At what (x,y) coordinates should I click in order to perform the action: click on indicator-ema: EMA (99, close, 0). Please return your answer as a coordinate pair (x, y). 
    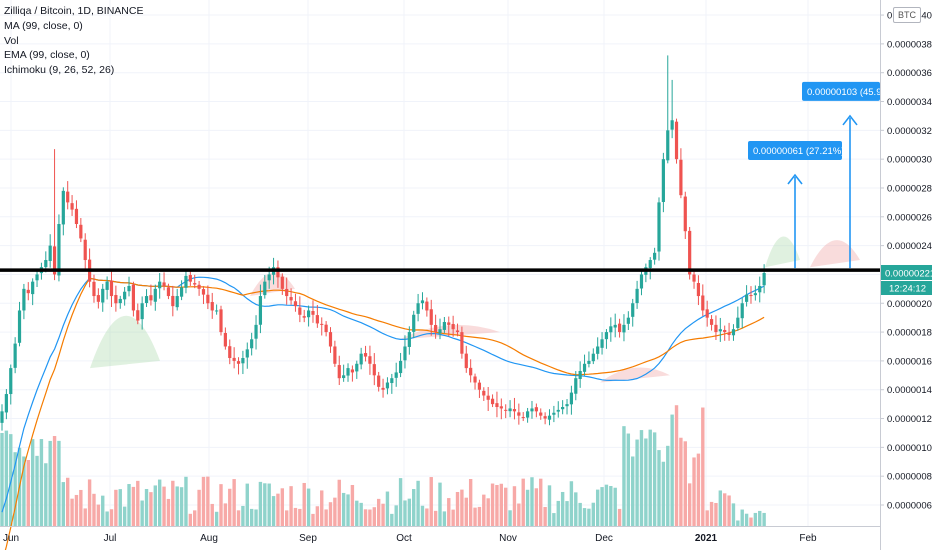
    Looking at the image, I should click on (47, 55).